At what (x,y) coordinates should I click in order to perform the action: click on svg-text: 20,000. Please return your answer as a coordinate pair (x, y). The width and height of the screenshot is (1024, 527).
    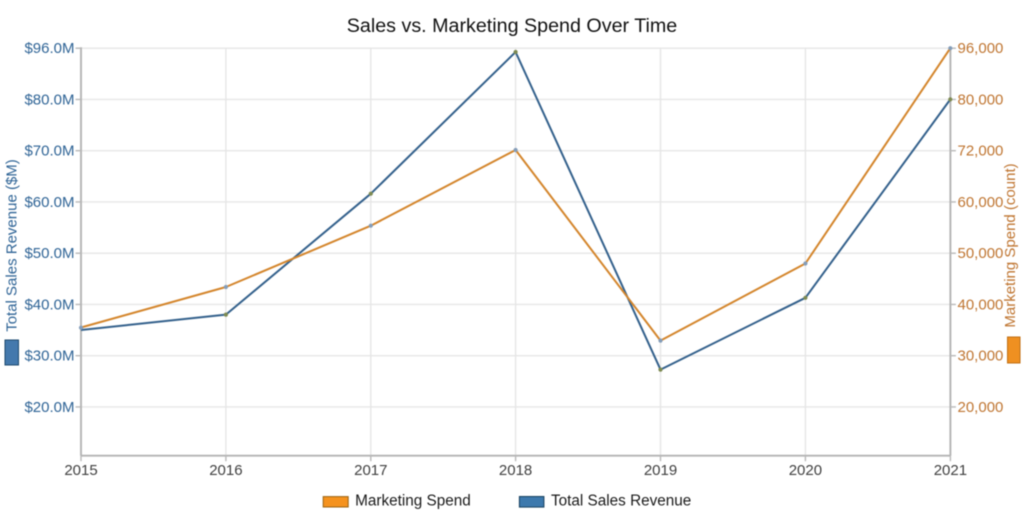
    Looking at the image, I should click on (981, 407).